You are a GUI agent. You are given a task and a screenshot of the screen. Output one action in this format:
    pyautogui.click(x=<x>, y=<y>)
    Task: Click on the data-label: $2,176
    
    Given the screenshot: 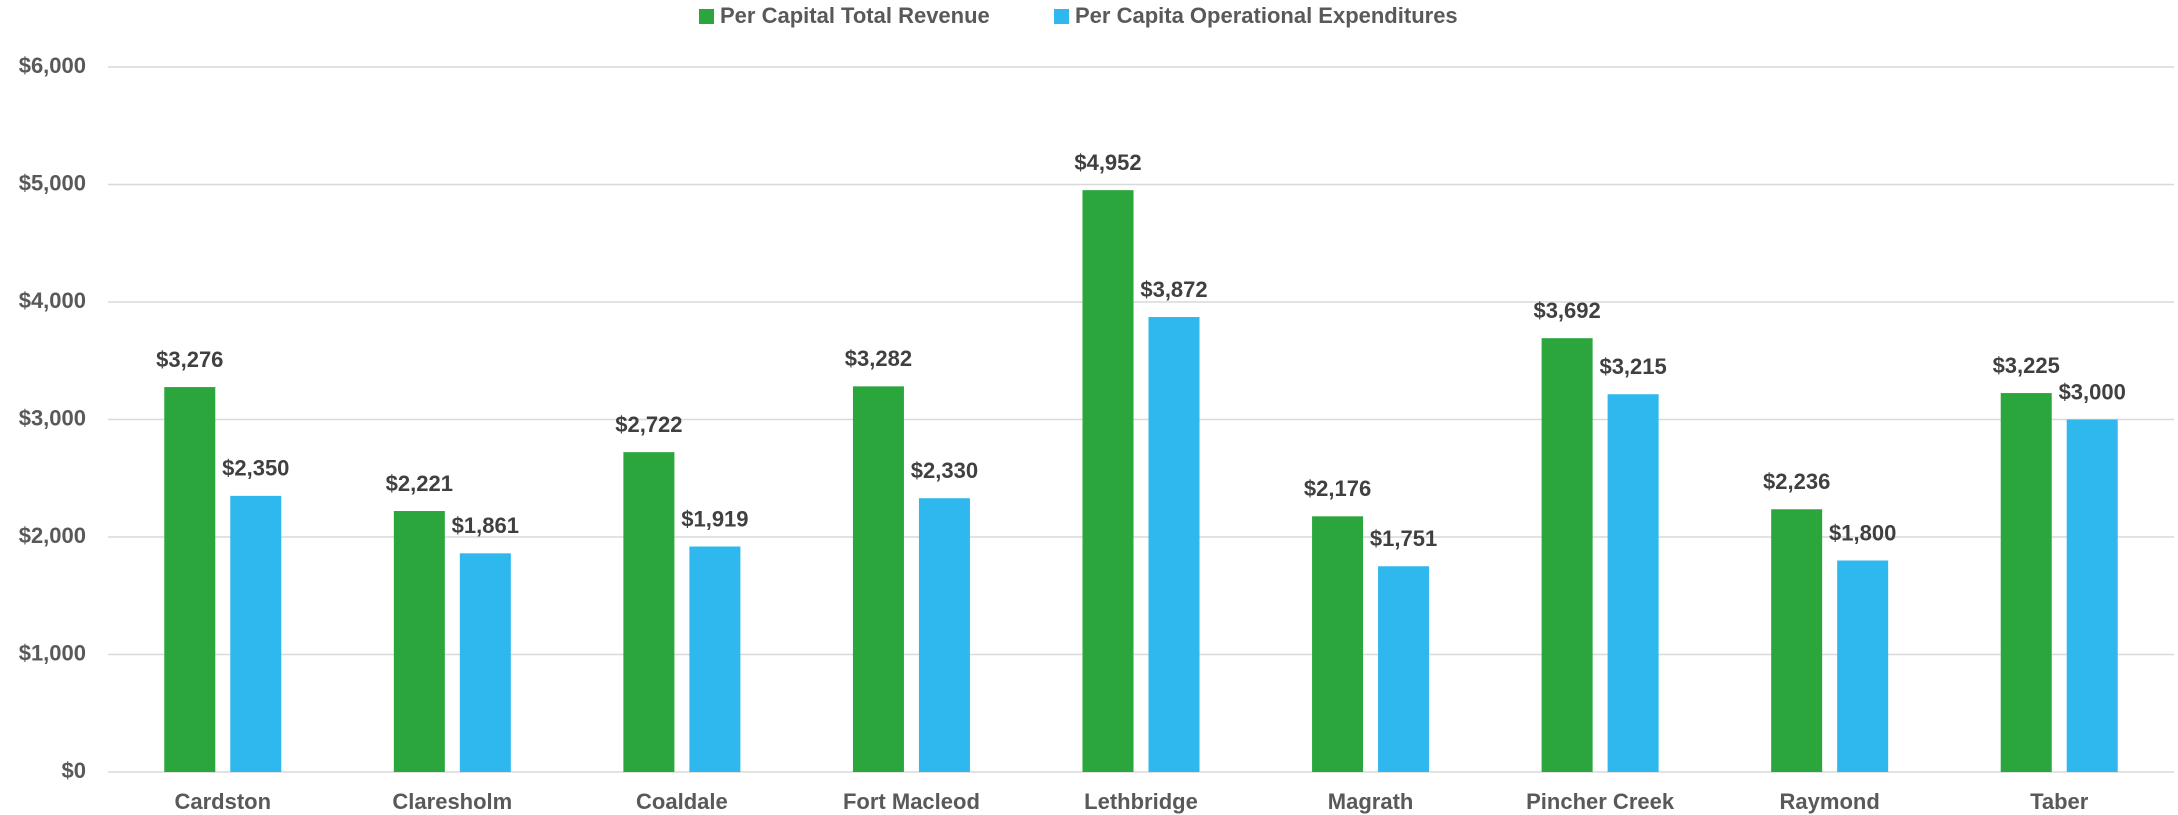 What is the action you would take?
    pyautogui.click(x=1337, y=488)
    